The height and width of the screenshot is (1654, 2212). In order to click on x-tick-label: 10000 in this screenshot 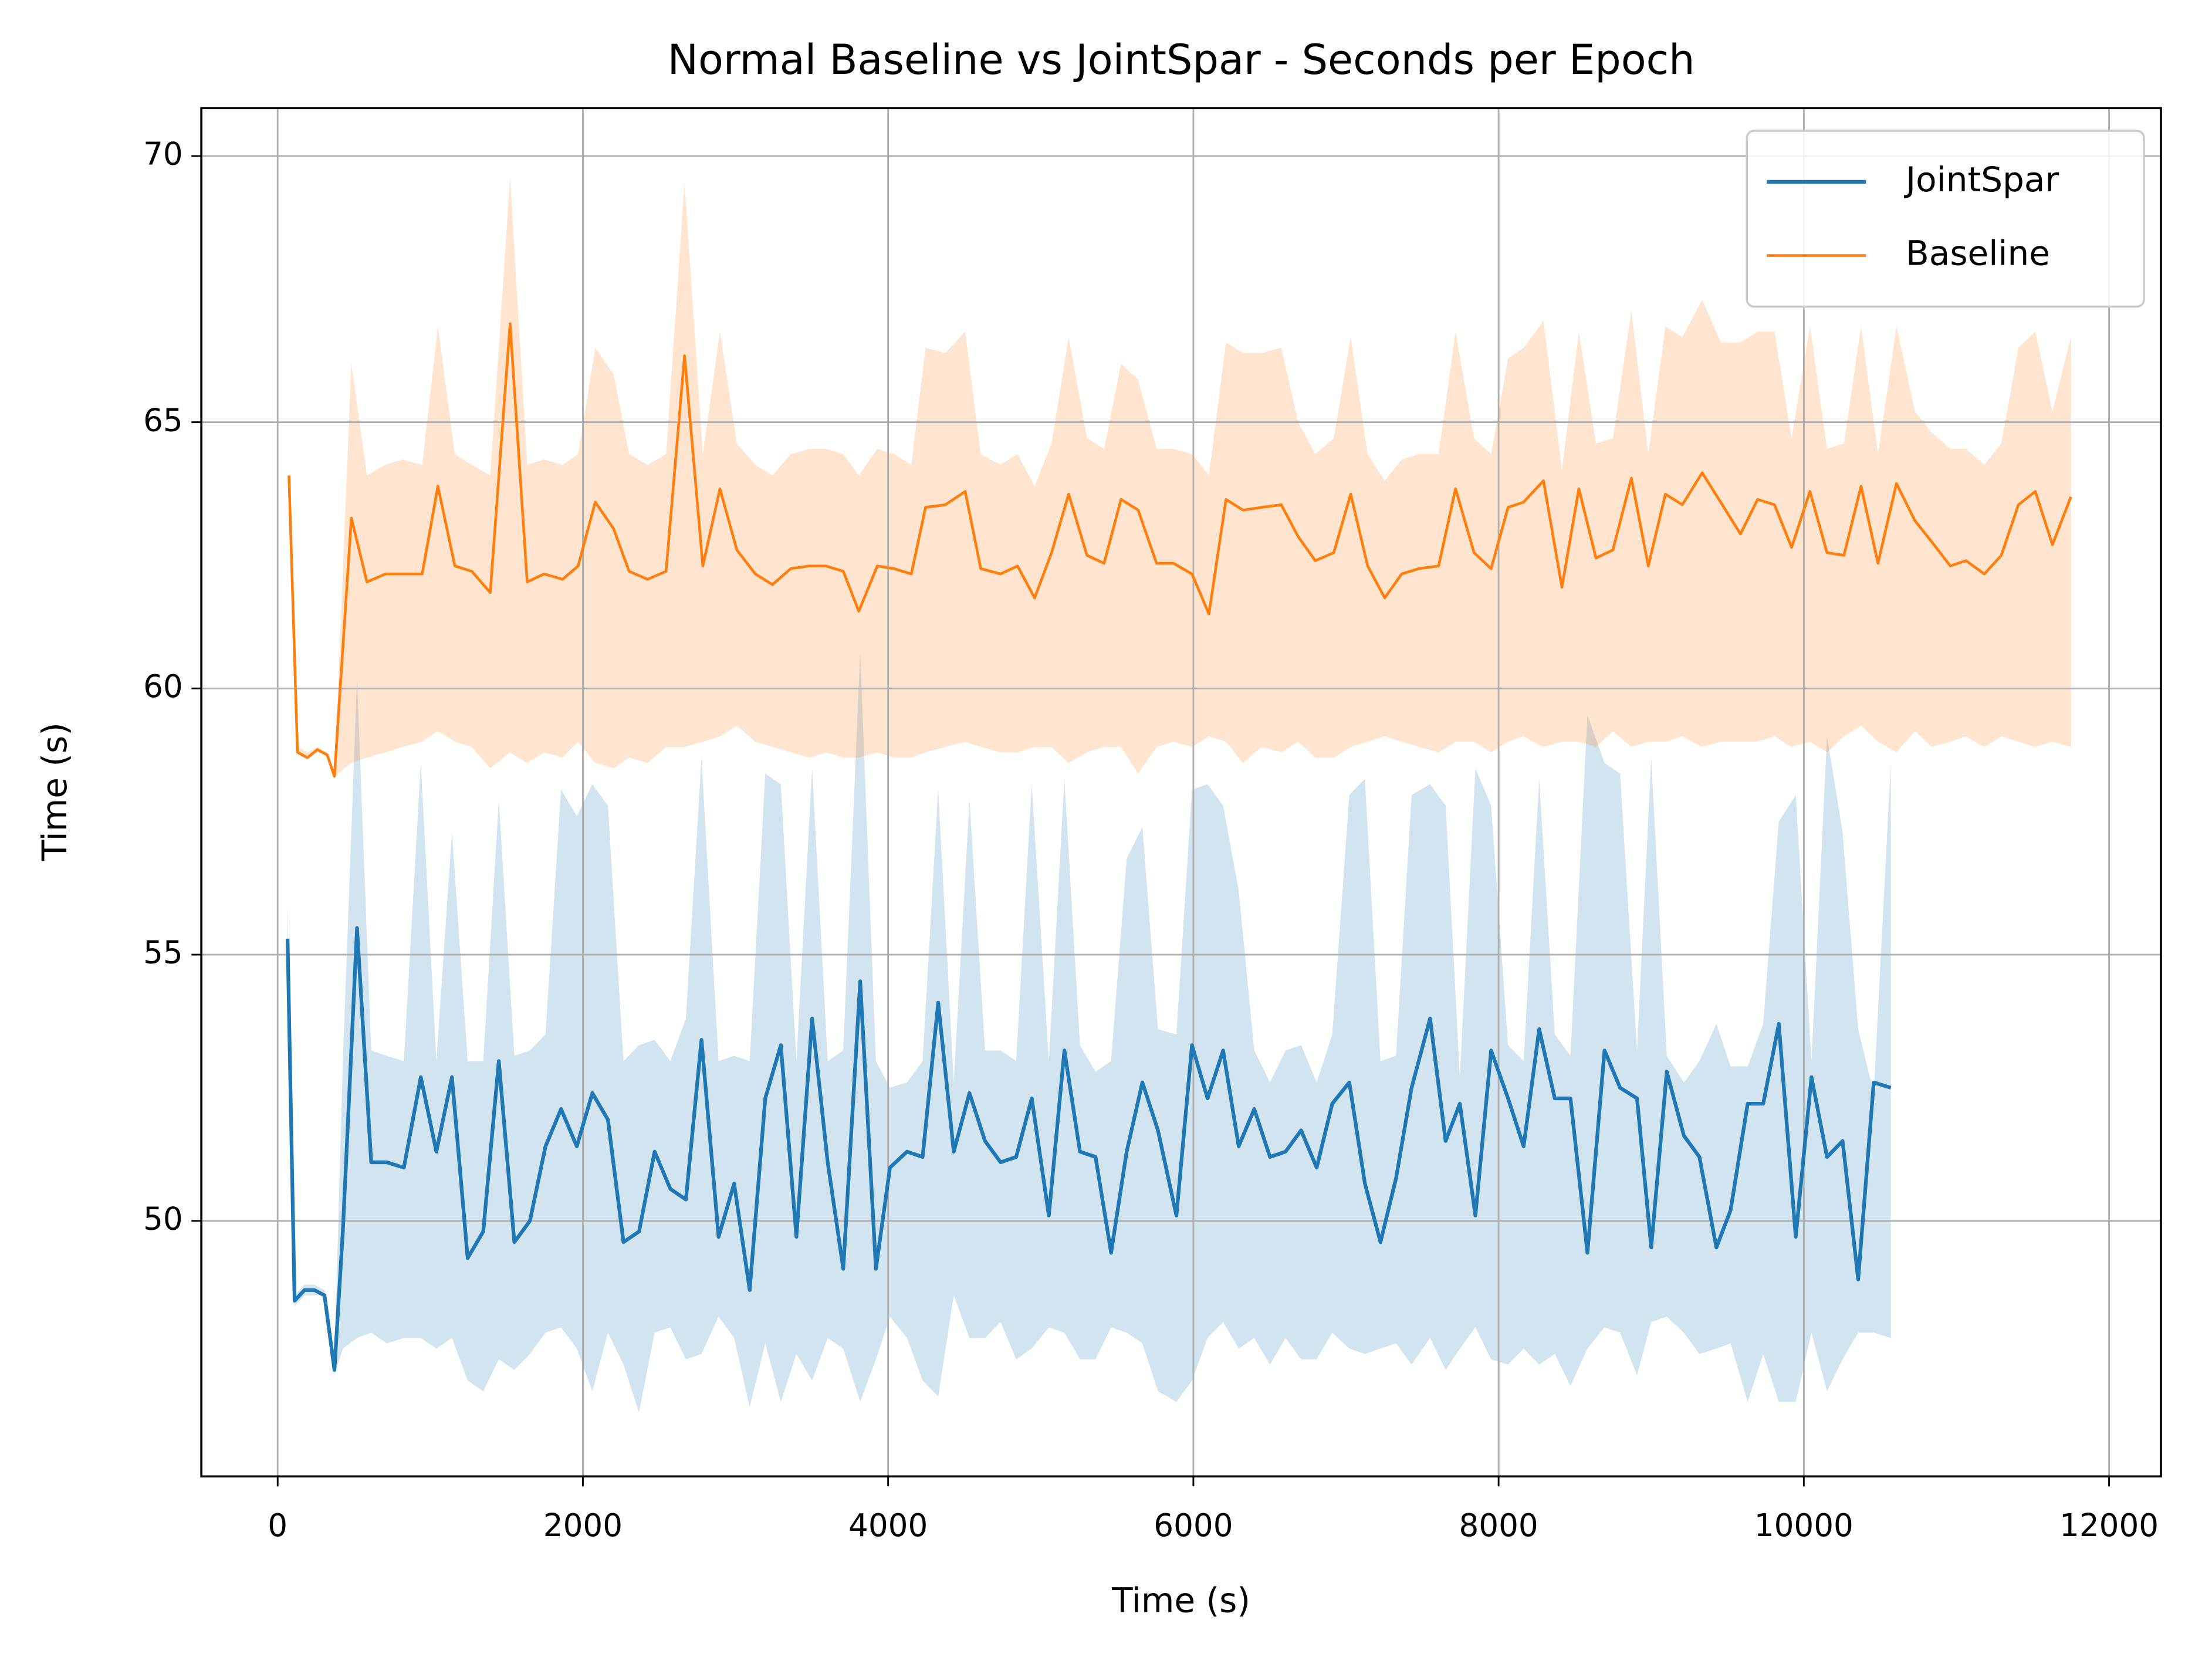, I will do `click(1804, 1526)`.